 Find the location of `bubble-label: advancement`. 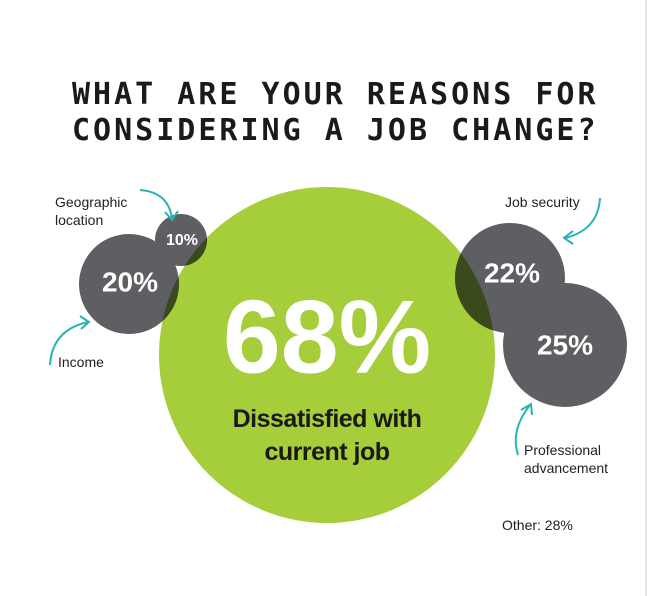

bubble-label: advancement is located at coordinates (566, 468).